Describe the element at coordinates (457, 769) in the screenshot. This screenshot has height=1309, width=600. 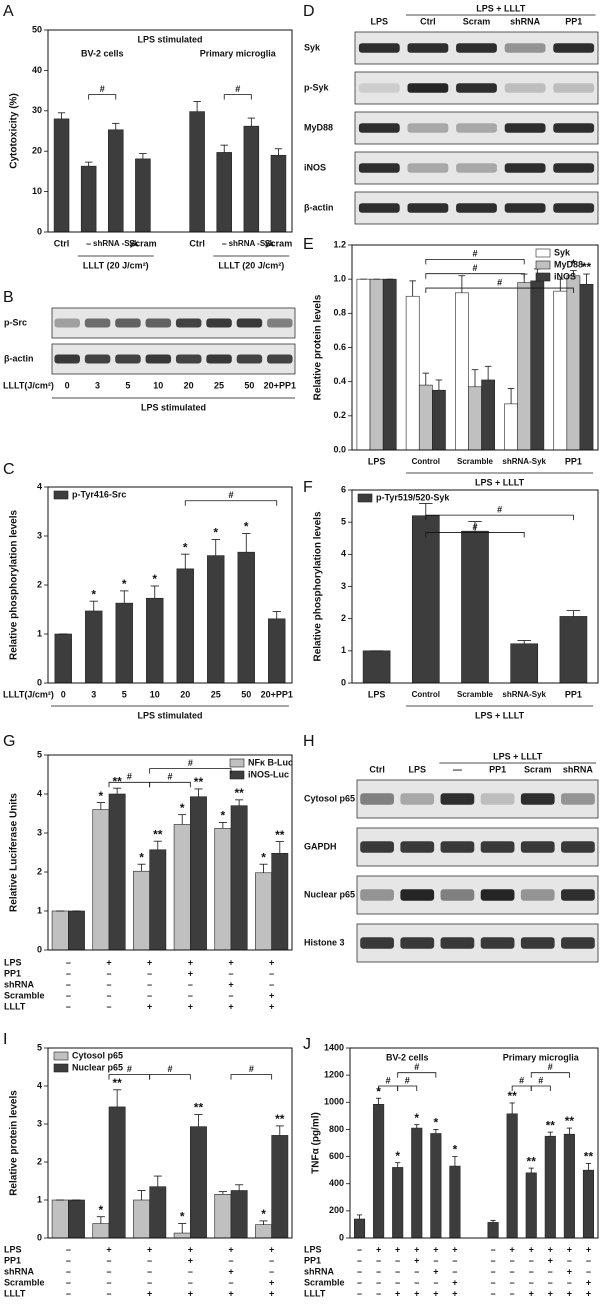
I see `lane-label: —` at that location.